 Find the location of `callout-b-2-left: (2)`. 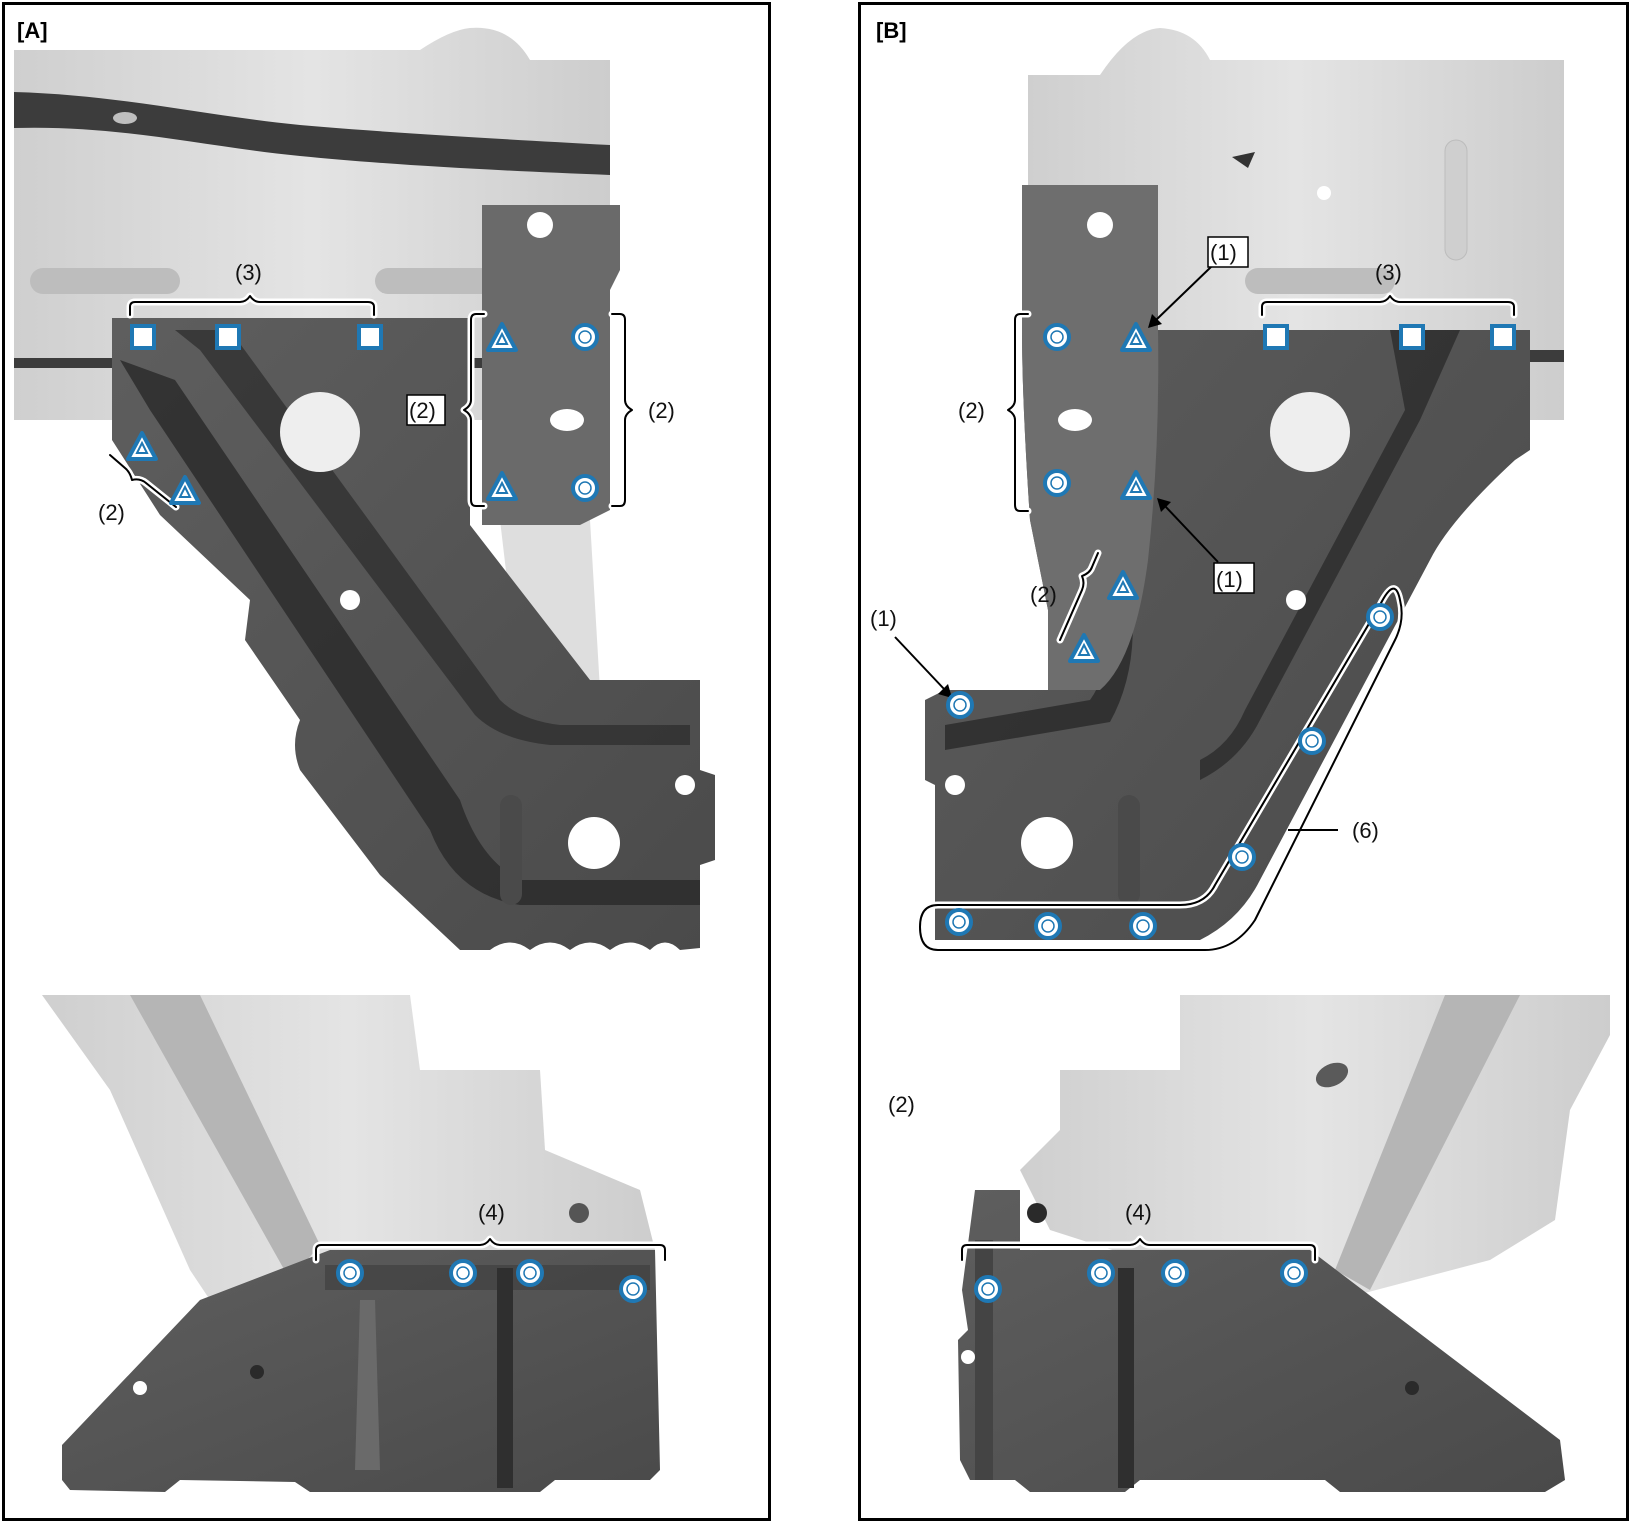

callout-b-2-left: (2) is located at coordinates (971, 410).